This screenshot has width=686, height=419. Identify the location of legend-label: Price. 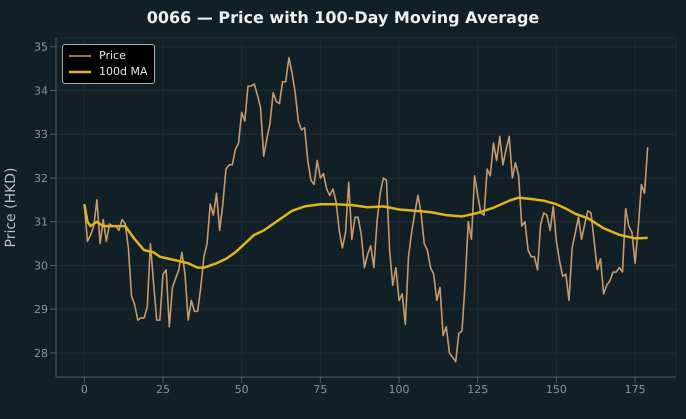
(112, 56).